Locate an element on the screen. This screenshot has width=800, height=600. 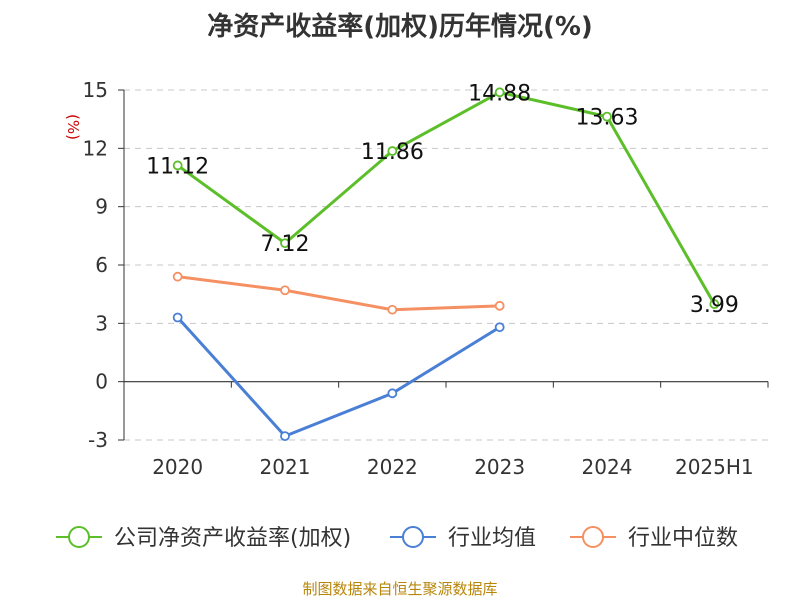
legend-label: 公司净资产收益率(加权) is located at coordinates (232, 538).